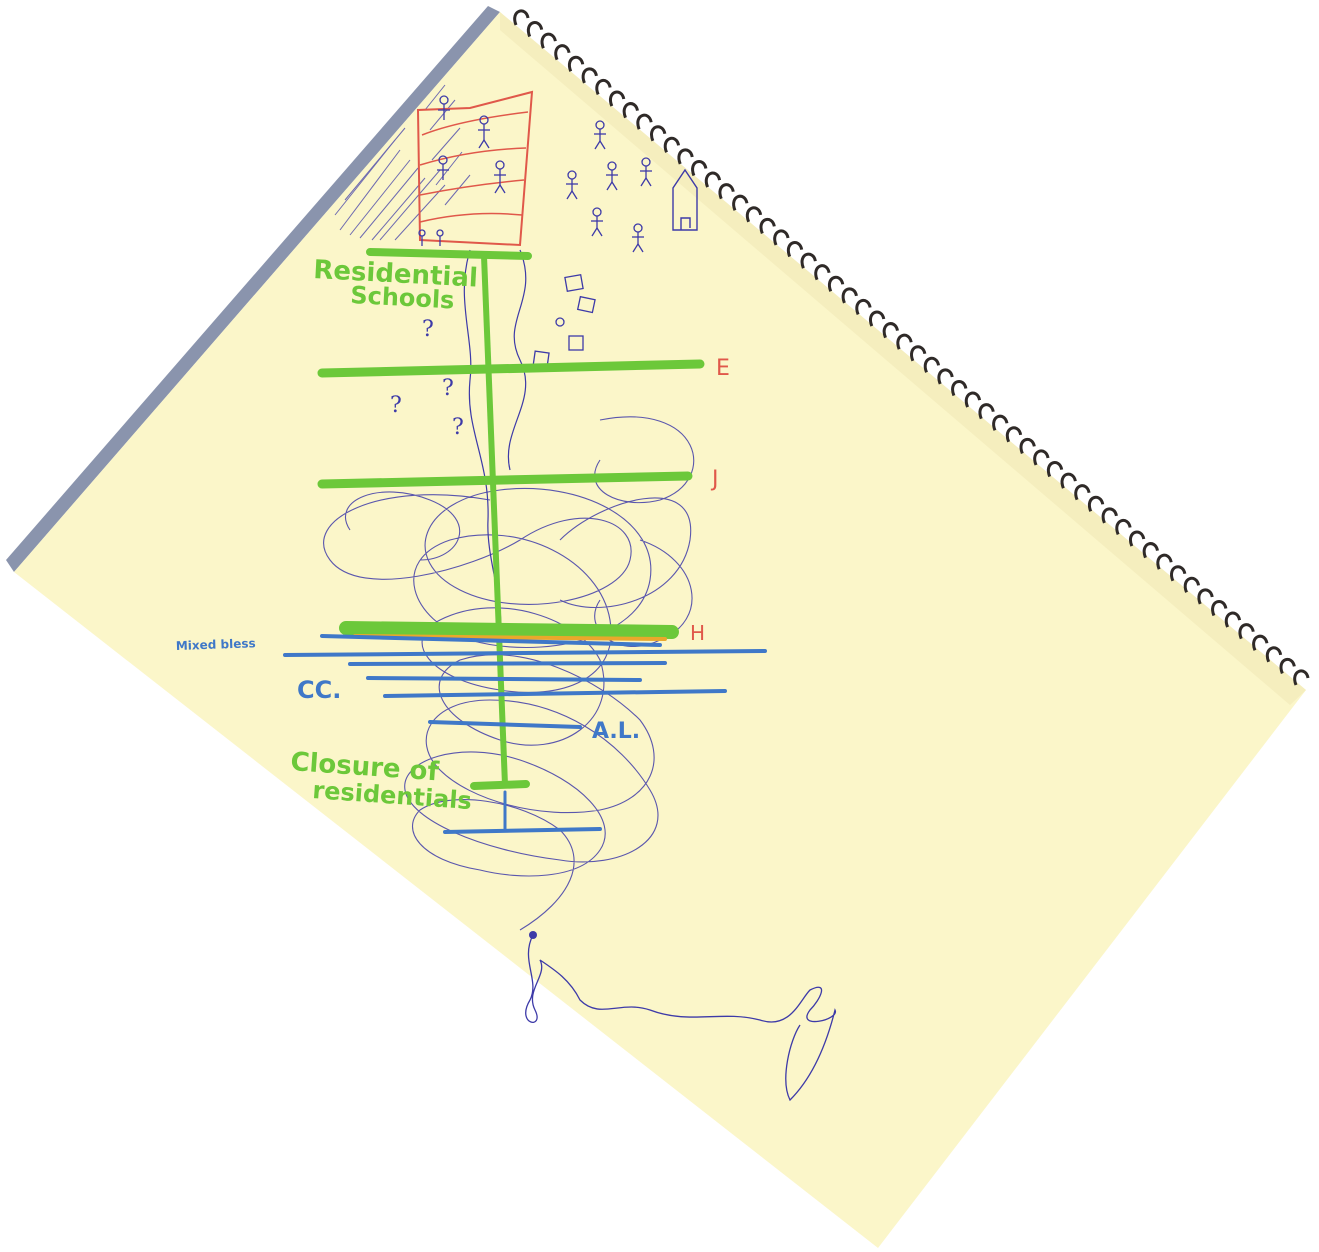 Image resolution: width=1319 pixels, height=1252 pixels. What do you see at coordinates (428, 329) in the screenshot?
I see `question-mark-1: ?` at bounding box center [428, 329].